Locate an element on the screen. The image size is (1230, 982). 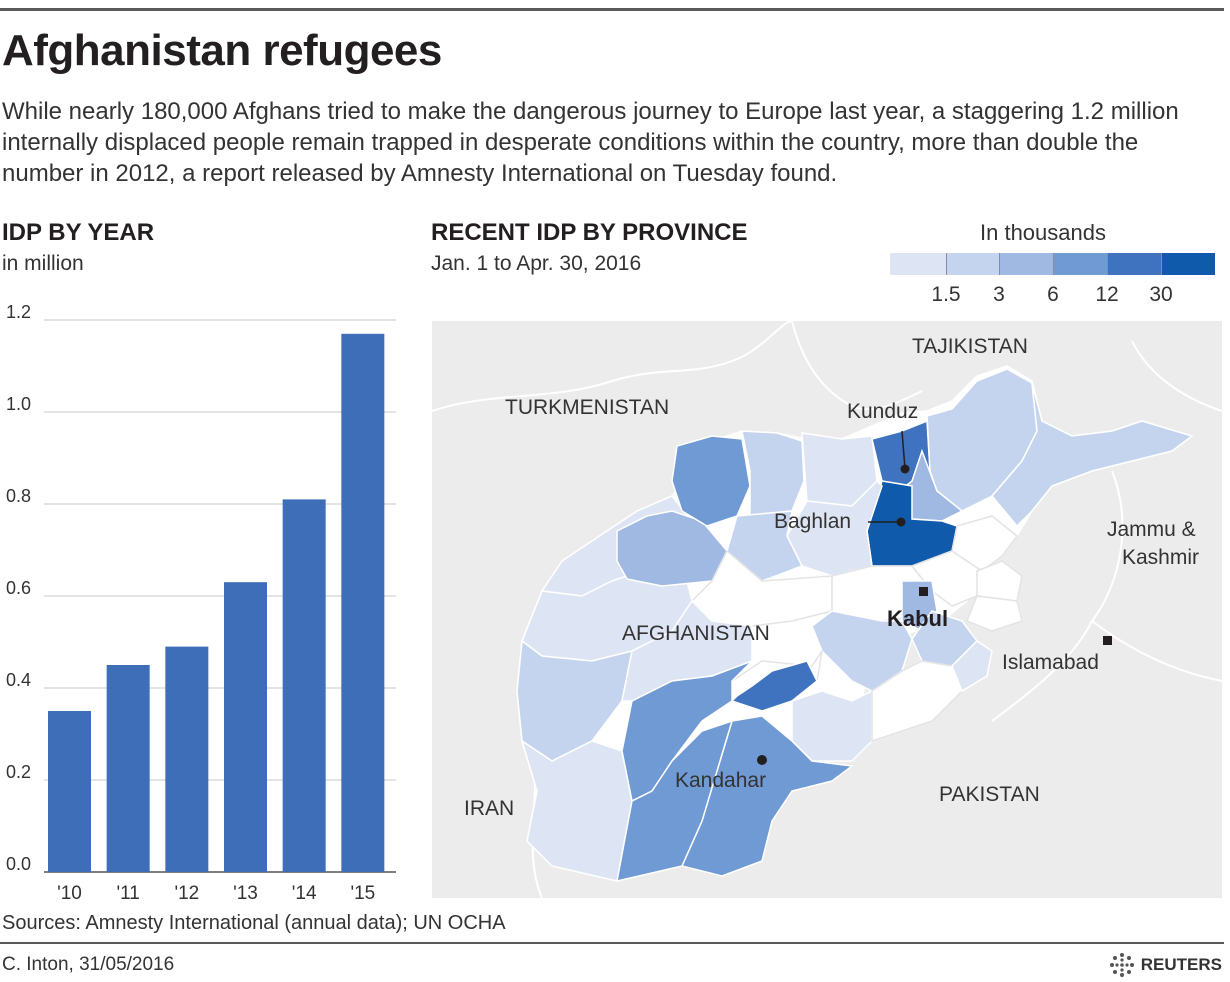
legend-tick-label: 30 is located at coordinates (1161, 294).